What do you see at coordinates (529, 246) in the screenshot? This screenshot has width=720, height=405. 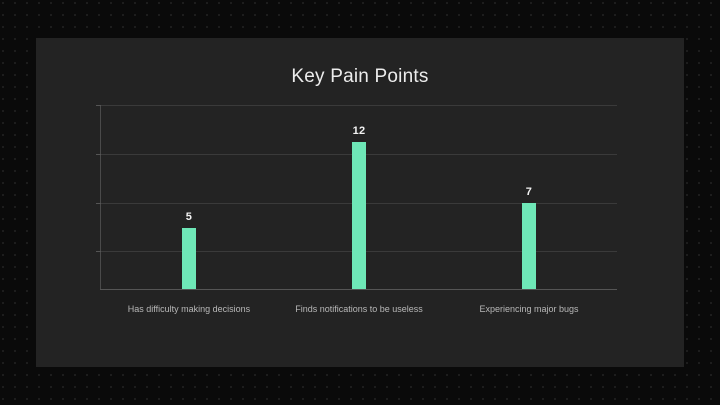 I see `bar-experiencing-major-bugs` at bounding box center [529, 246].